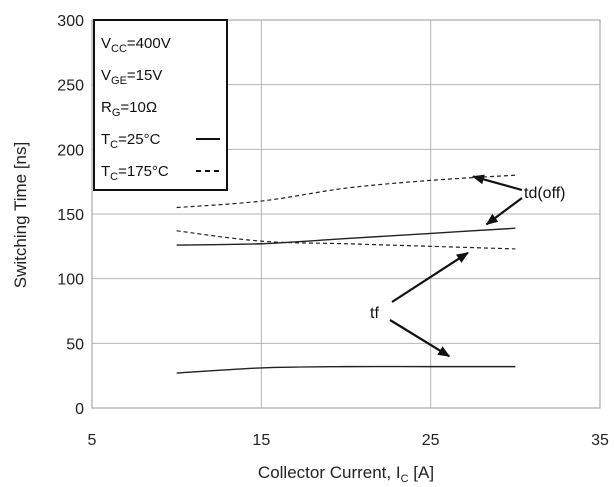  Describe the element at coordinates (20, 215) in the screenshot. I see `y-axis-title: Switching Time [ns]` at that location.